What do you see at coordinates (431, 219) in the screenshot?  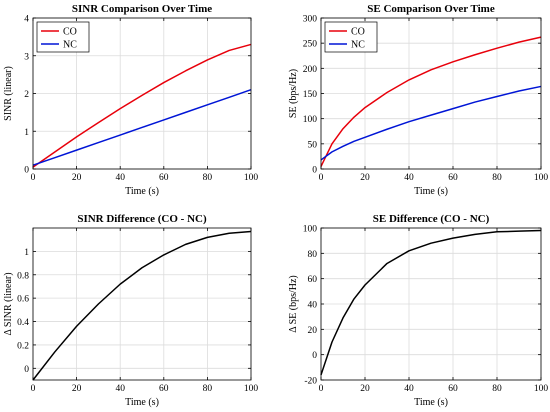 I see `chart-title: SE Difference (CO - NC)` at bounding box center [431, 219].